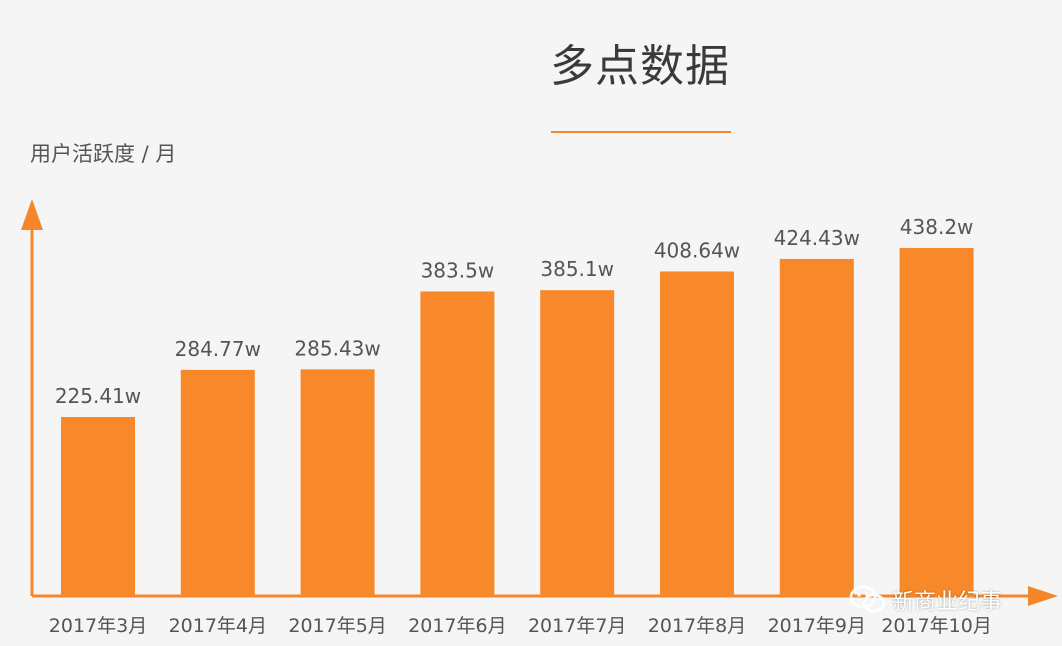 The height and width of the screenshot is (646, 1062). Describe the element at coordinates (457, 626) in the screenshot. I see `x-tick-label: 2017年6月` at that location.